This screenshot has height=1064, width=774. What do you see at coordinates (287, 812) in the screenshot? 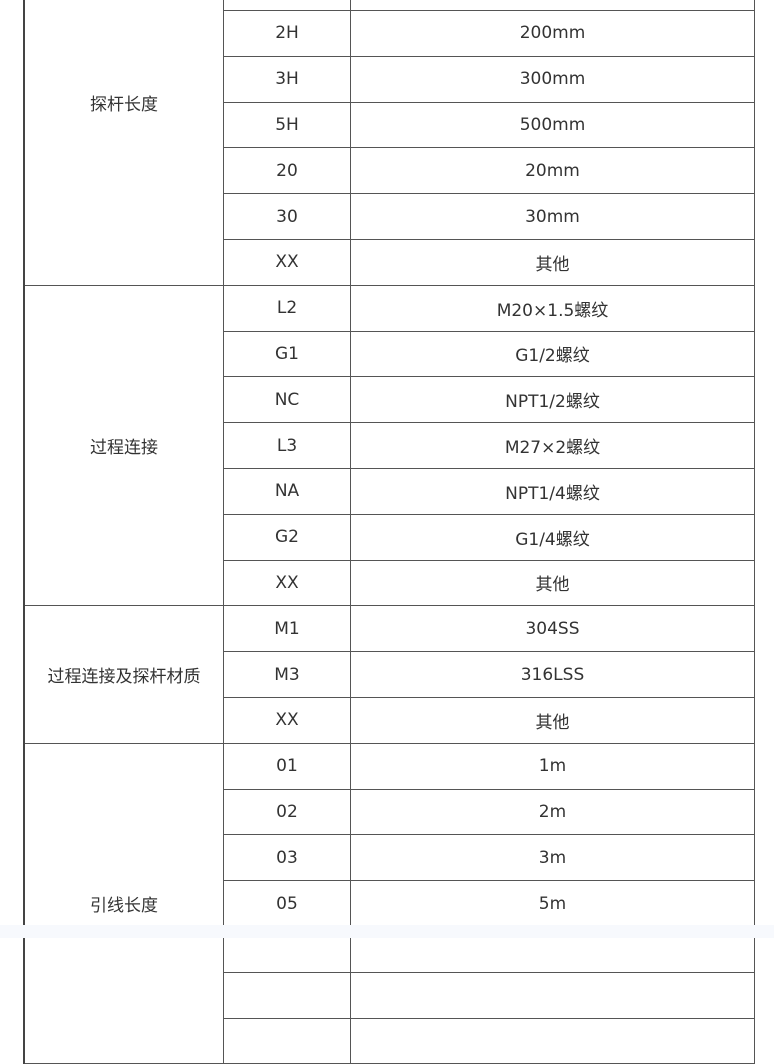
I see `code-cell: 02` at bounding box center [287, 812].